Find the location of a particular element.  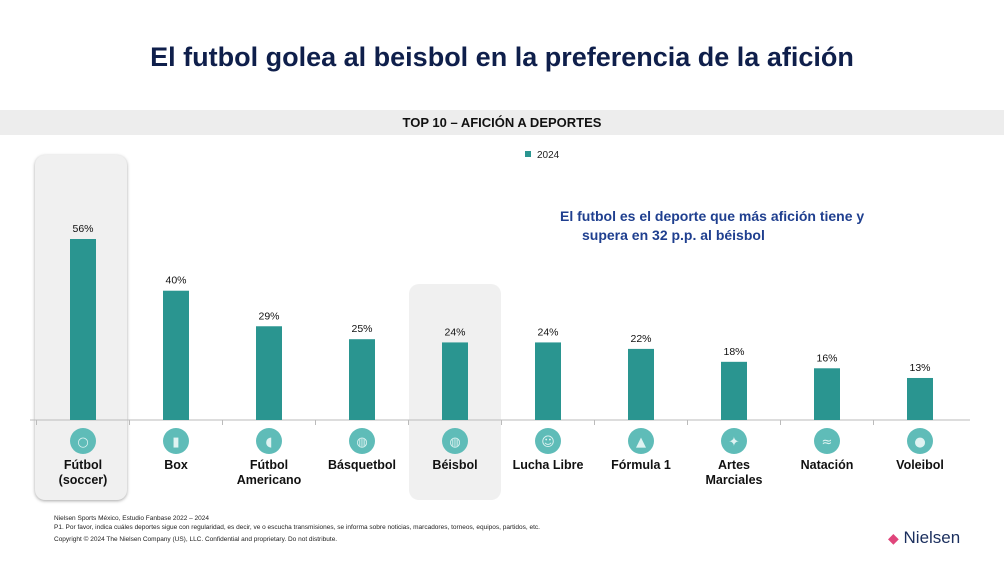

data-label: 16% is located at coordinates (826, 358).